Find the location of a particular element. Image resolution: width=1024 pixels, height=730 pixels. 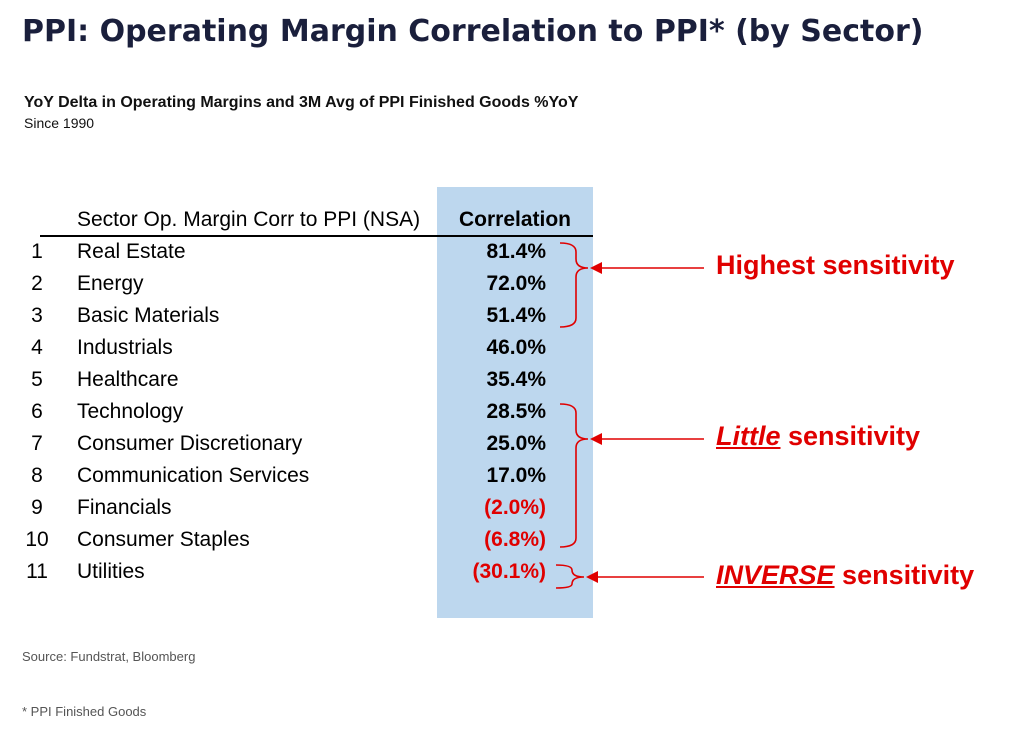

arrow-head-highest is located at coordinates (596, 268).